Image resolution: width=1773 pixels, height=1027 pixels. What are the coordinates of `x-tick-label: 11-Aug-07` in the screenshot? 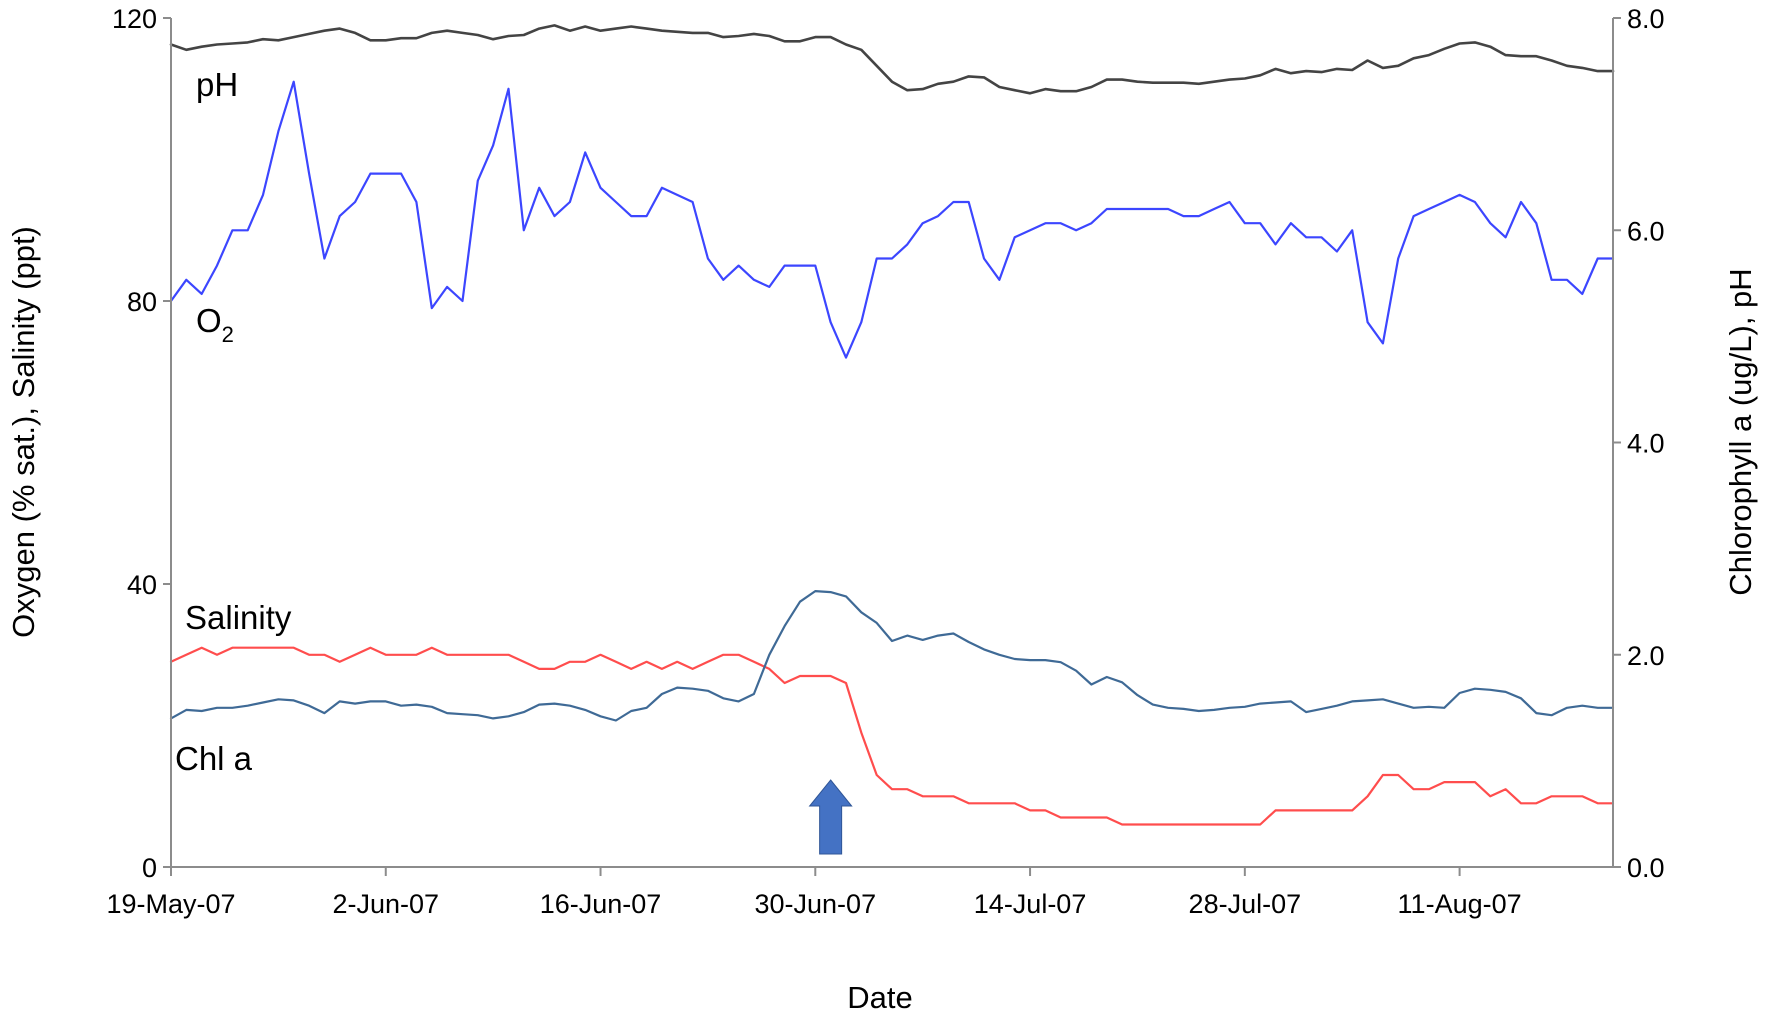 It's located at (1460, 904).